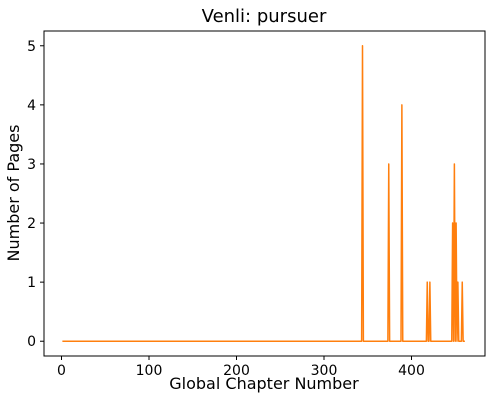 The image size is (495, 400). Describe the element at coordinates (31, 283) in the screenshot. I see `y-tick-label: 1` at that location.